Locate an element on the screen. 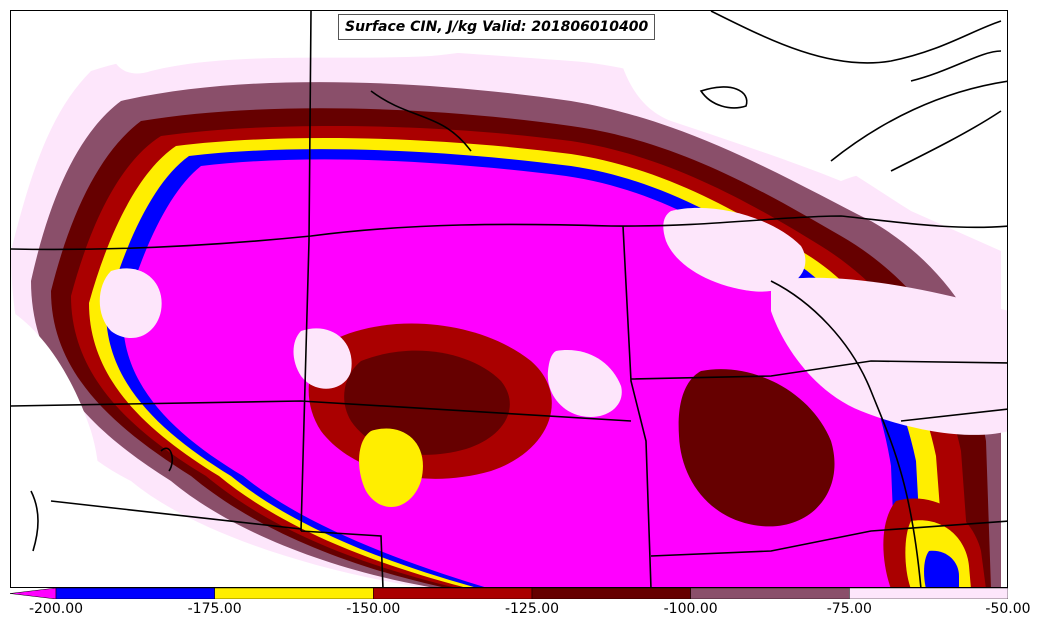 The image size is (1044, 633). cin-patch-blue-se is located at coordinates (941, 568).